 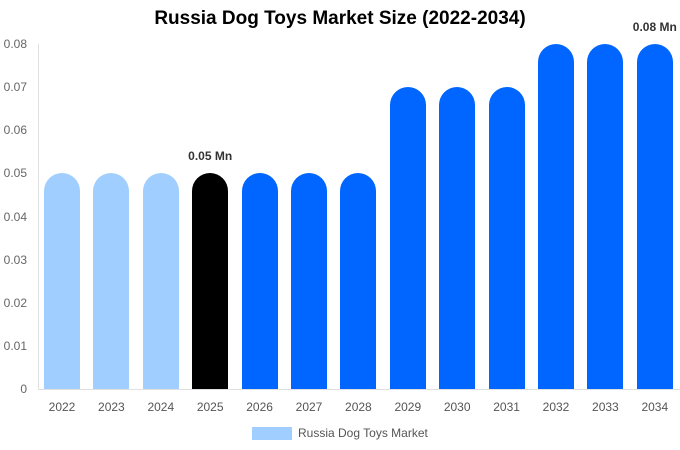 I want to click on y-tick-label: 0.02, so click(x=15, y=302).